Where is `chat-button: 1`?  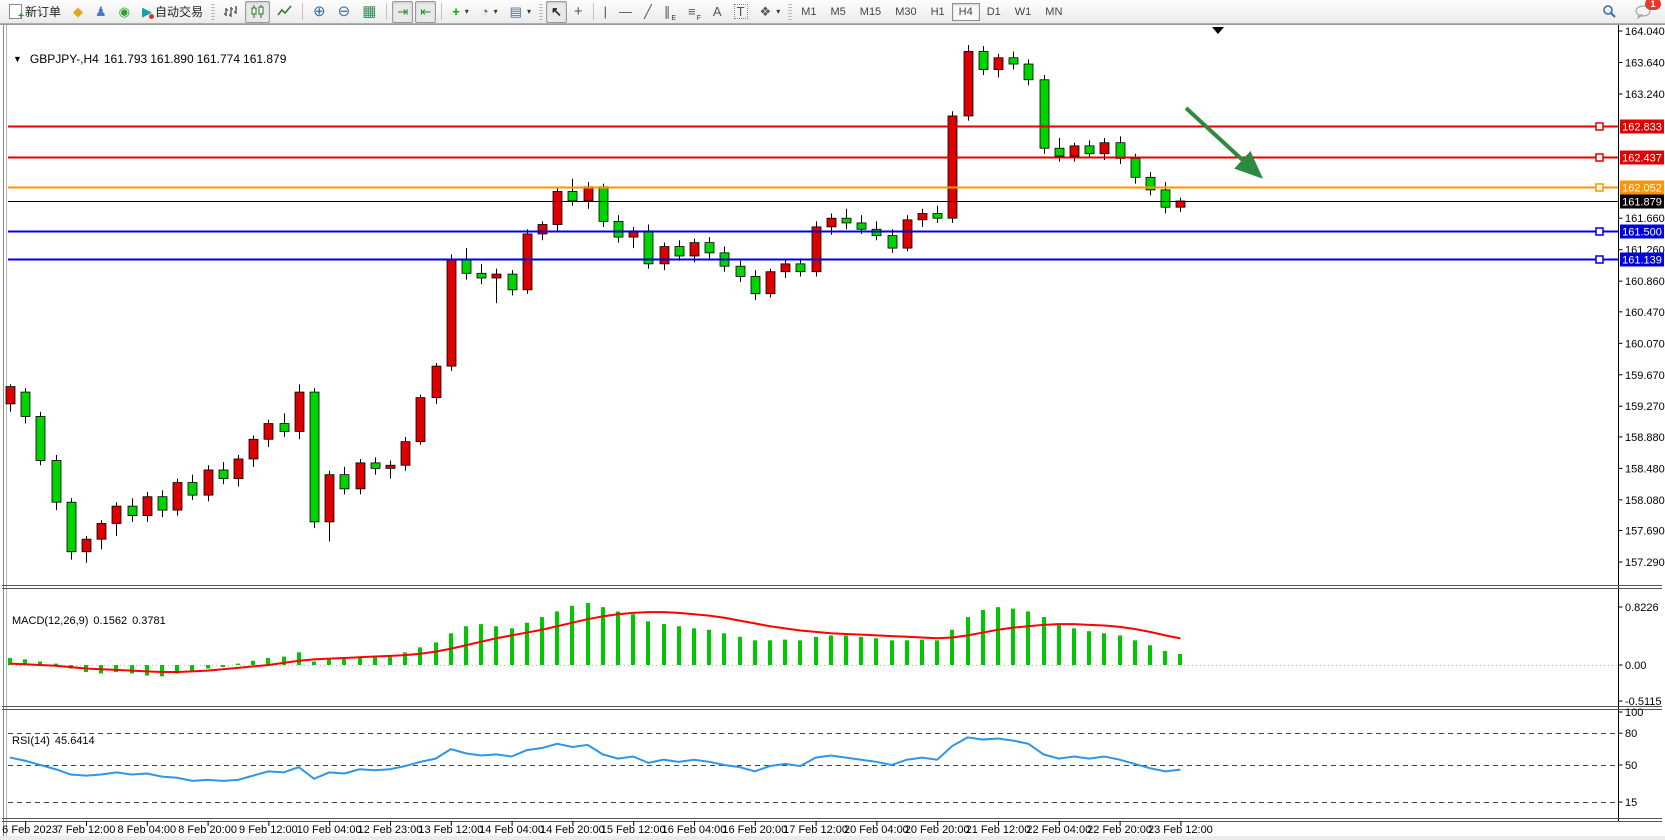
chat-button: 1 is located at coordinates (1645, 11).